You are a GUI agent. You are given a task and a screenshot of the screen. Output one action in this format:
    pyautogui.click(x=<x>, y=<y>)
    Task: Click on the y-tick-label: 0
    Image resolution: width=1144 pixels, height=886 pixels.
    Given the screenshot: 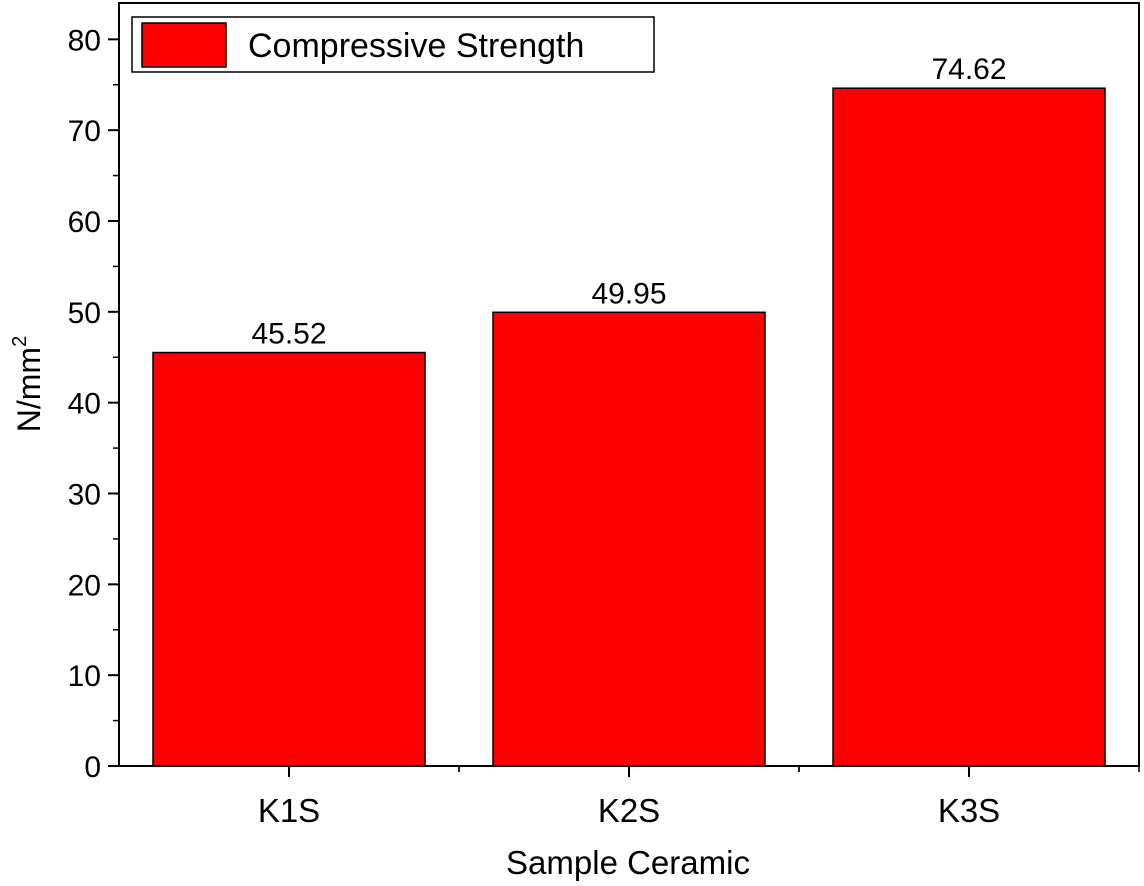 What is the action you would take?
    pyautogui.click(x=92, y=767)
    